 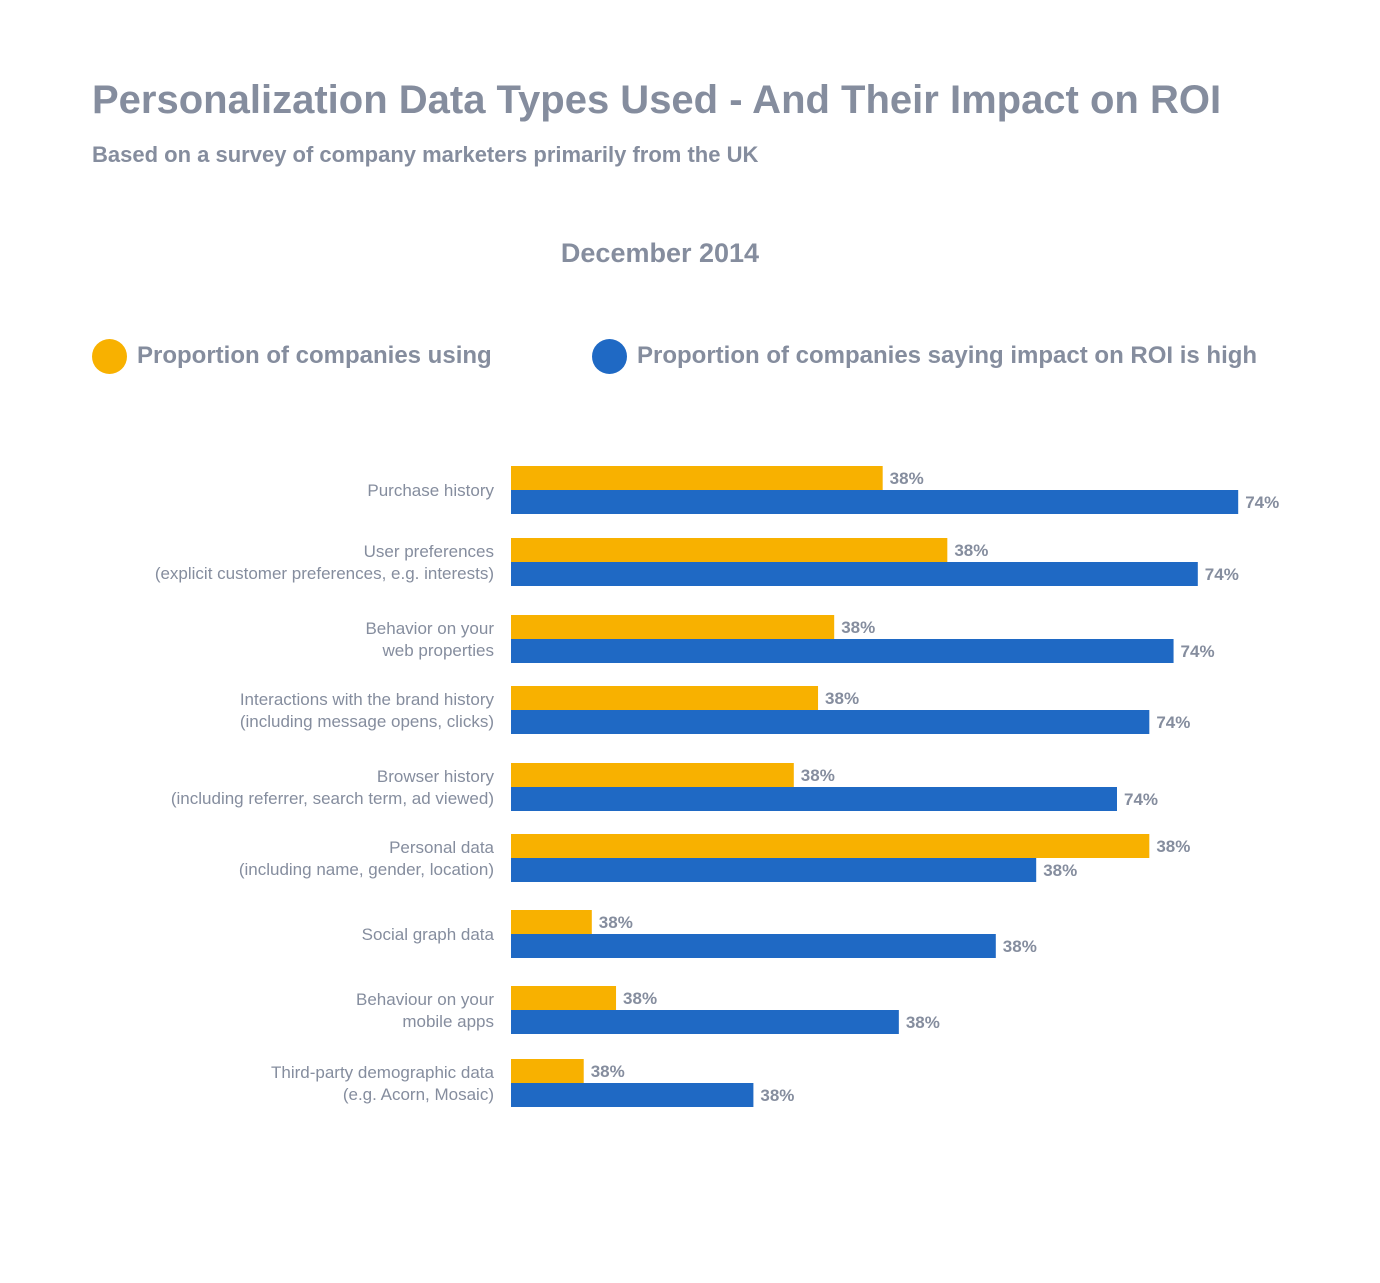 What do you see at coordinates (425, 999) in the screenshot?
I see `category-label-behaviour-on-your: Behaviour on your` at bounding box center [425, 999].